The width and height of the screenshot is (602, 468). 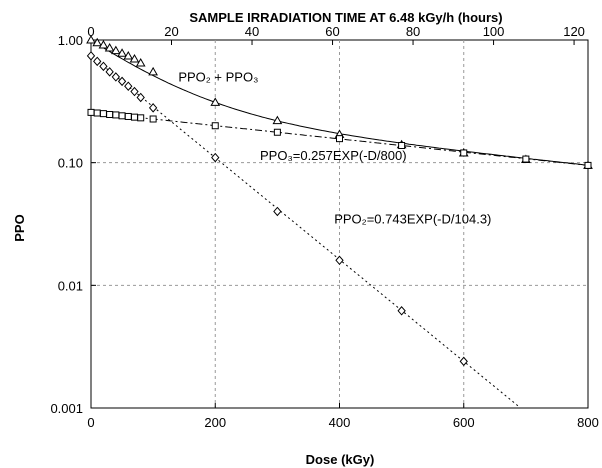 I want to click on annotation-ppo-total: PPO₂ + PPO₃, so click(x=218, y=76).